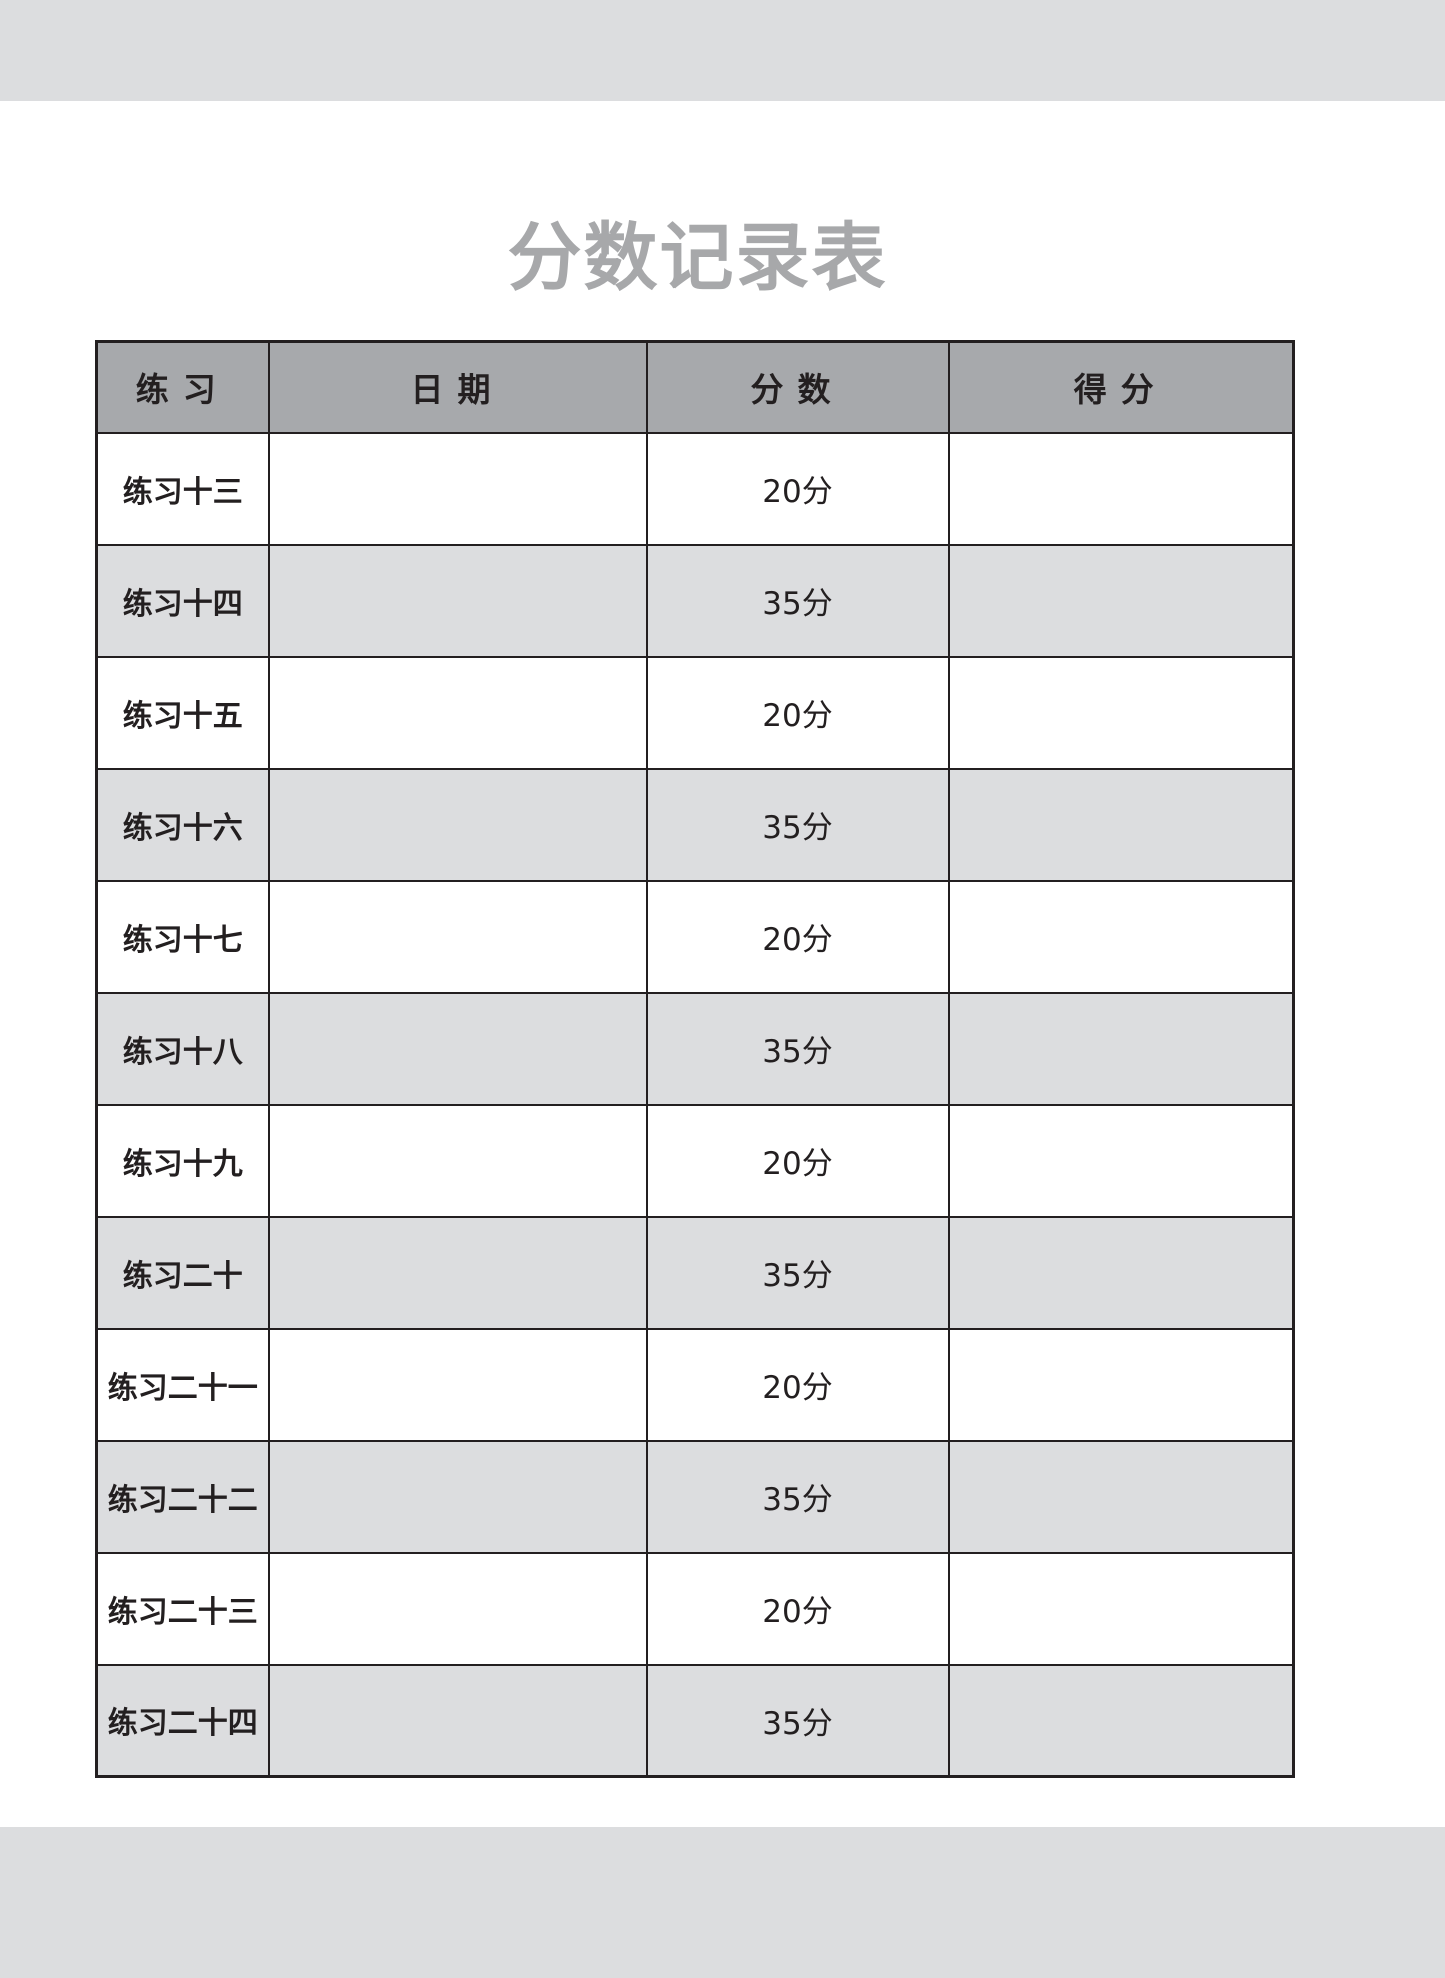 The width and height of the screenshot is (1445, 1978). I want to click on table-row: 练习十三 20分, so click(695, 488).